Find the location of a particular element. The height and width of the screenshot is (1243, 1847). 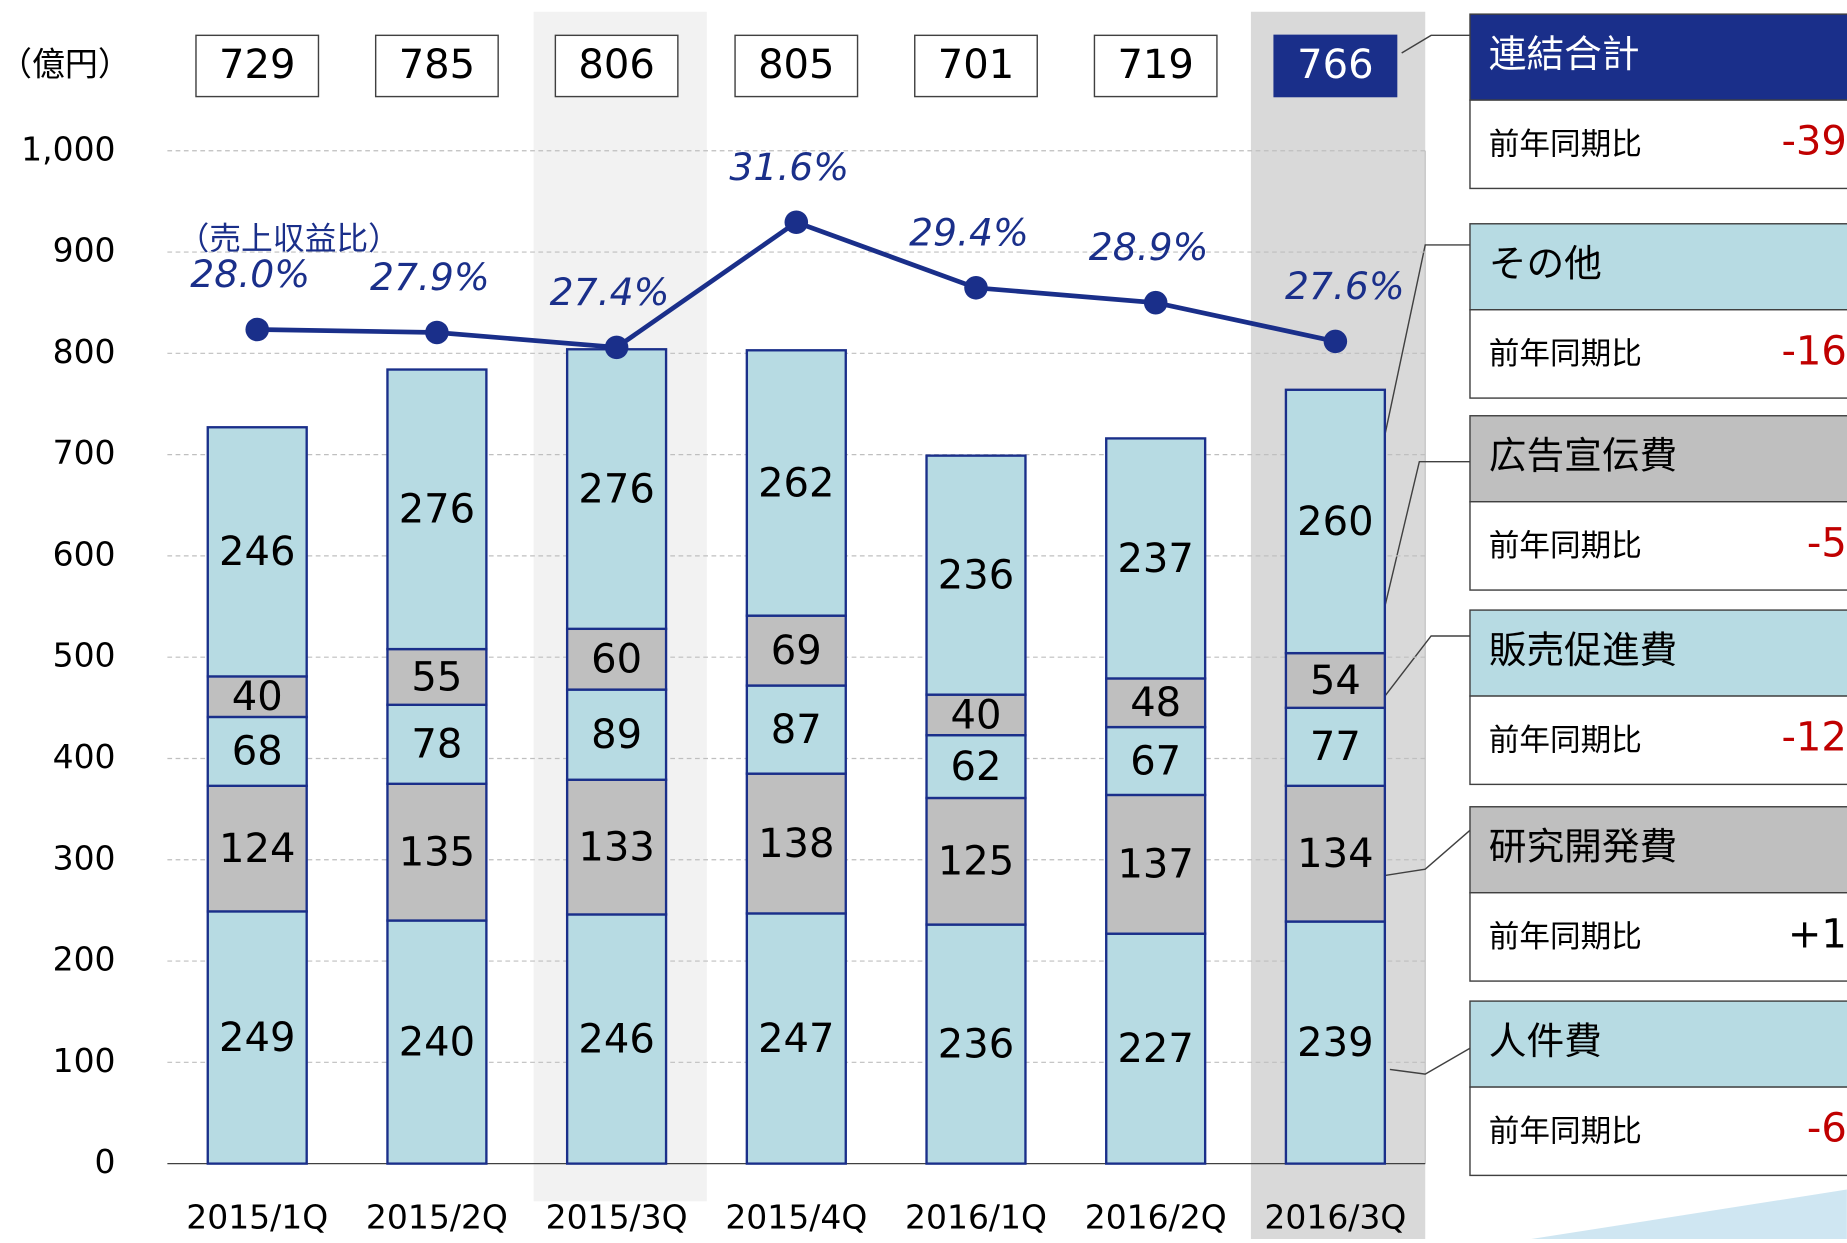

segment-label: 276 is located at coordinates (437, 510).